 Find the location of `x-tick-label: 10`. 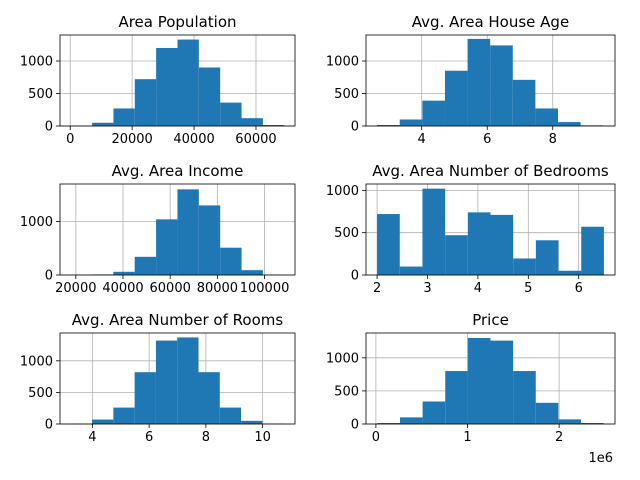

x-tick-label: 10 is located at coordinates (262, 437).